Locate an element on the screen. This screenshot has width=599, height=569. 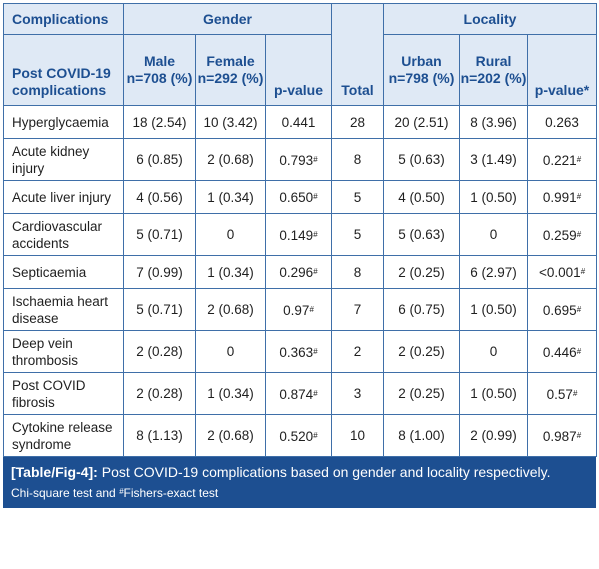
header-pvalue-locality: p-value* is located at coordinates (562, 70).